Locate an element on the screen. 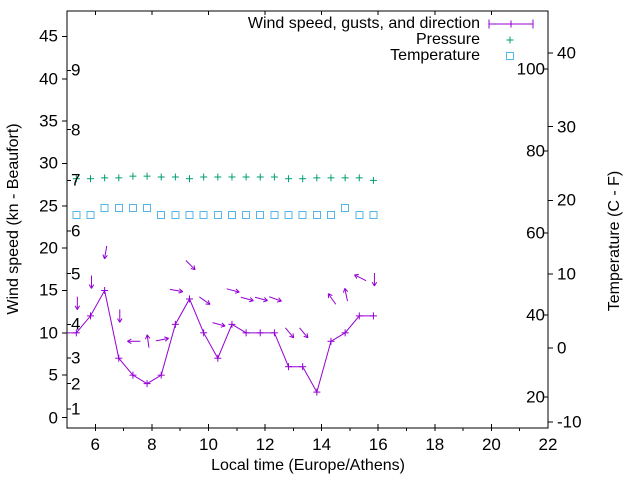 The width and height of the screenshot is (640, 480). fahrenheit-label: 40 is located at coordinates (535, 315).